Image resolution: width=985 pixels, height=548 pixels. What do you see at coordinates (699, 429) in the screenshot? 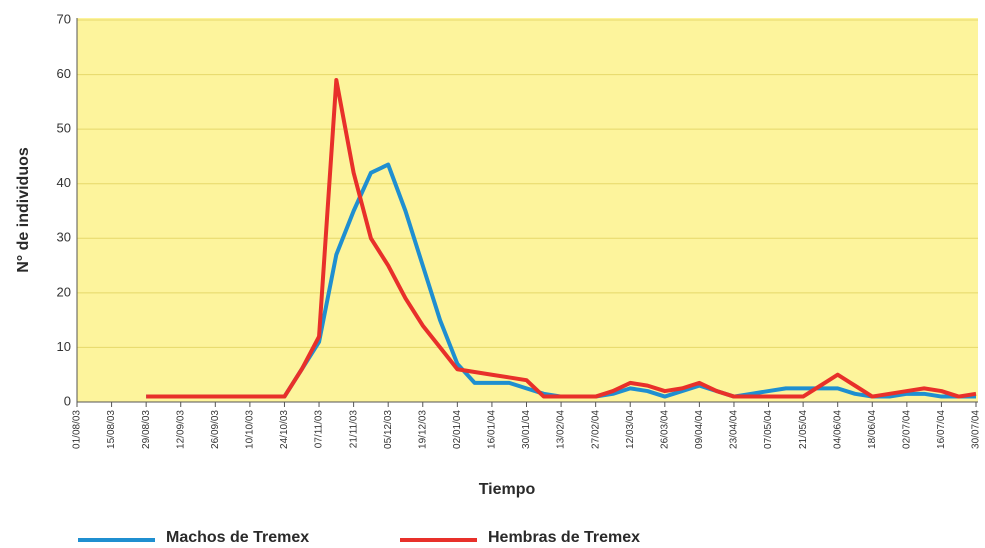
I see `x-tick-label: 09/04/04` at bounding box center [699, 429].